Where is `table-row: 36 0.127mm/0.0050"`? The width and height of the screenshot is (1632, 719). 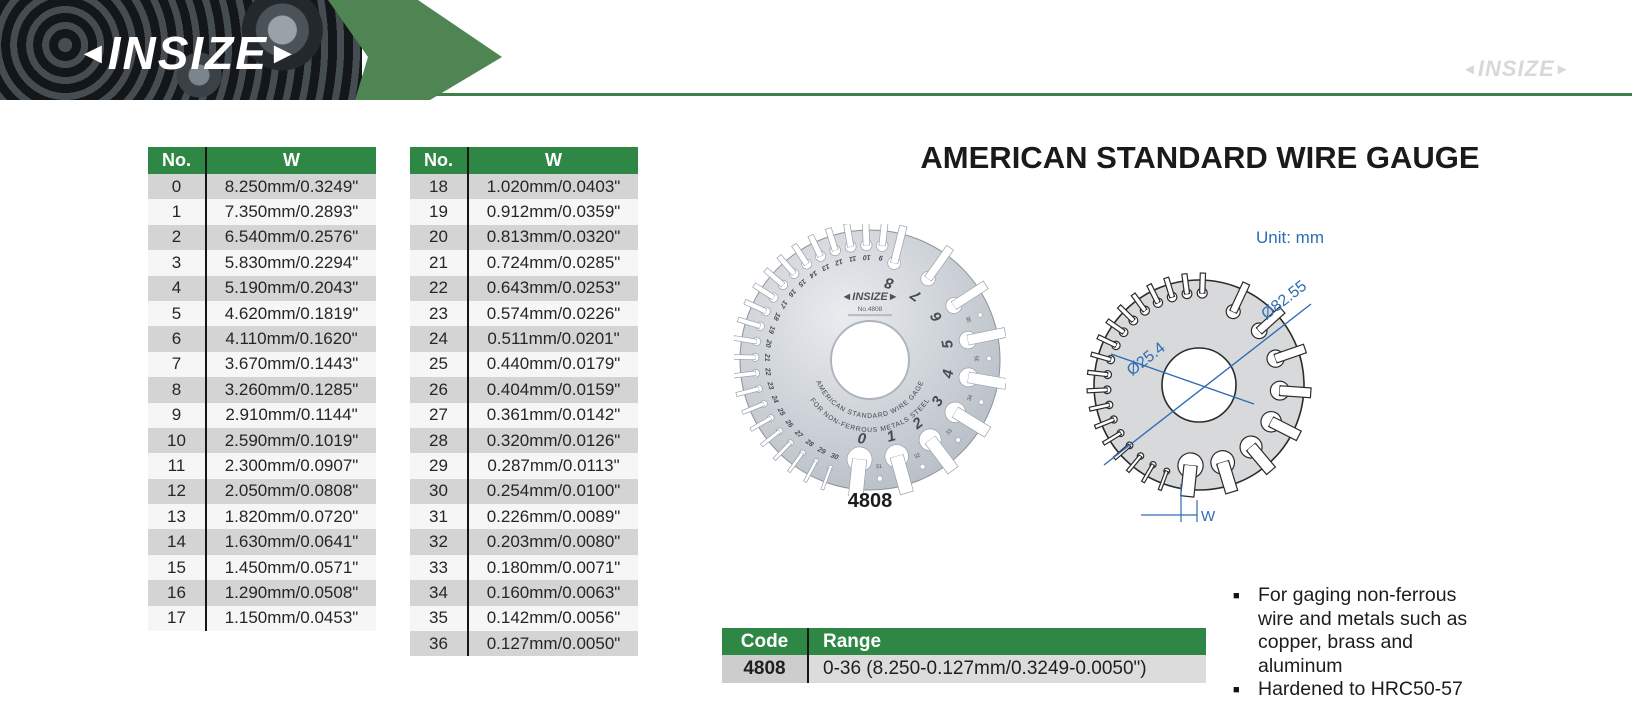 table-row: 36 0.127mm/0.0050" is located at coordinates (524, 644).